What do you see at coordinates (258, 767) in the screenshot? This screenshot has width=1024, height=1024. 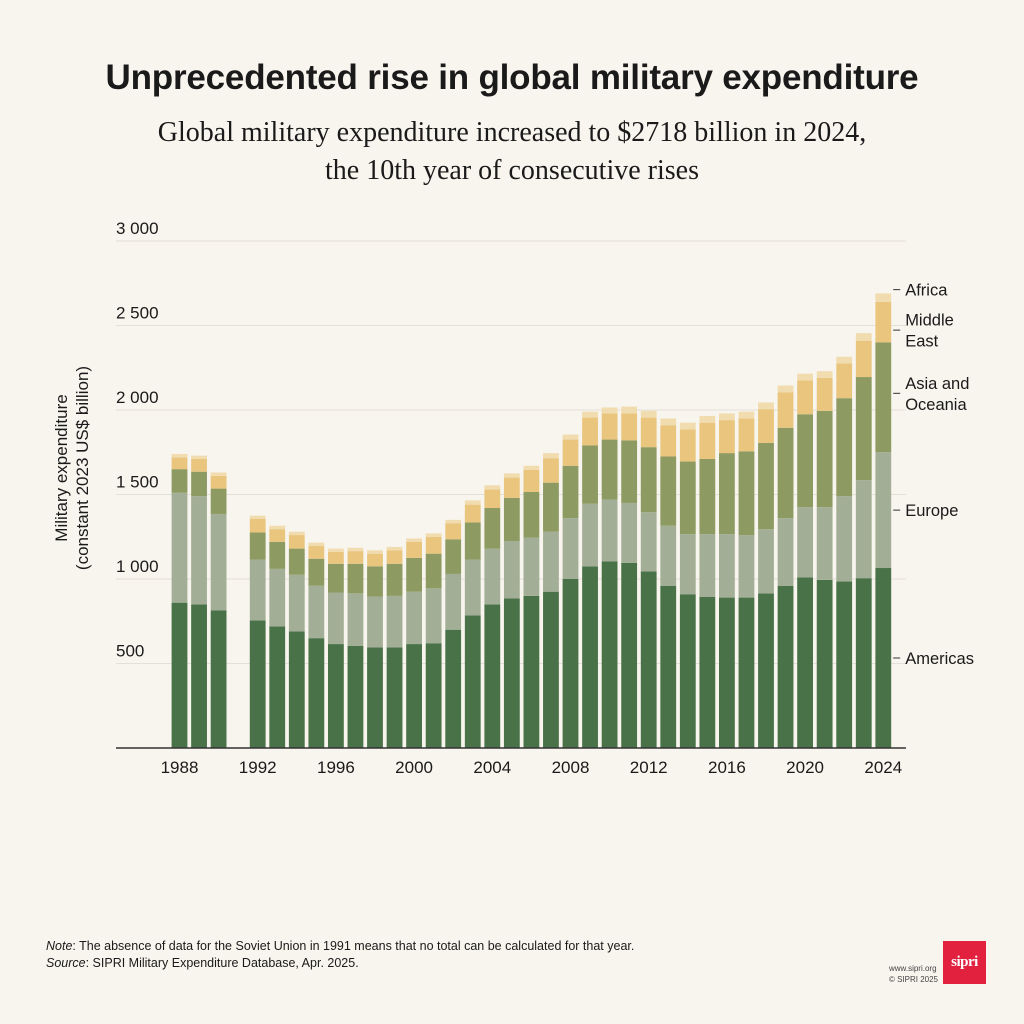 I see `x-tick-label: 1992` at bounding box center [258, 767].